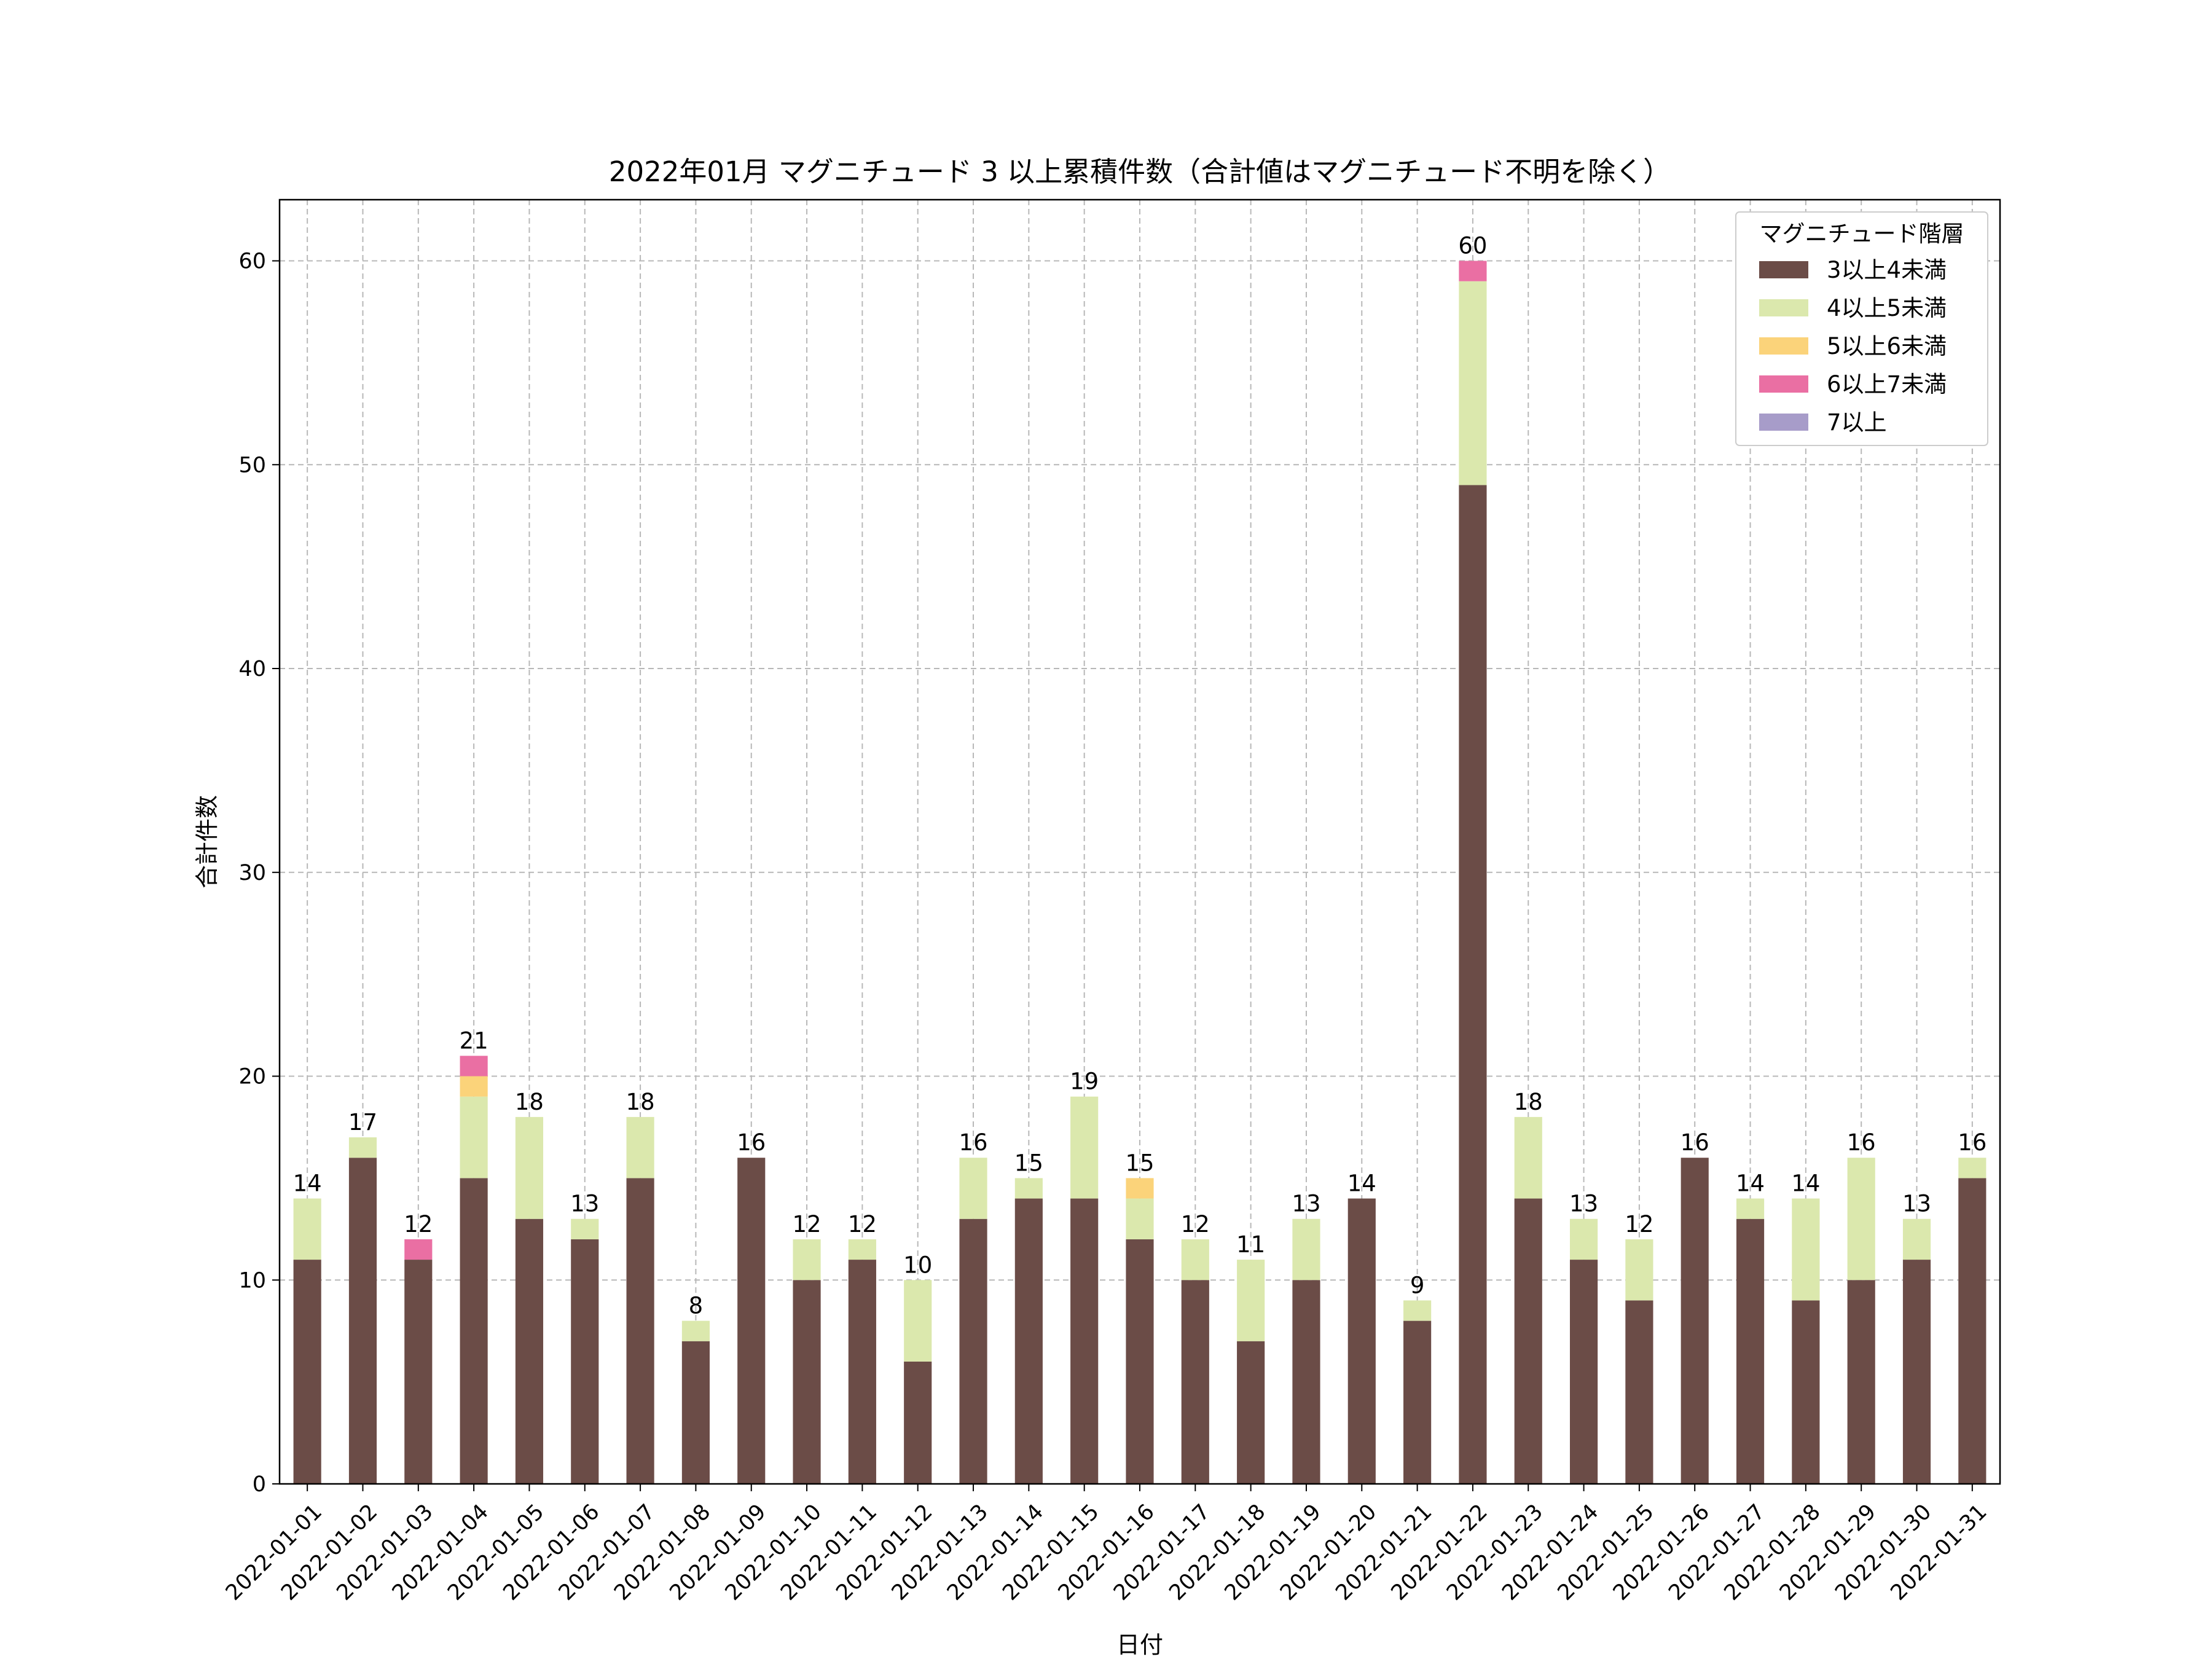  What do you see at coordinates (252, 465) in the screenshot?
I see `y-tick-label: 50` at bounding box center [252, 465].